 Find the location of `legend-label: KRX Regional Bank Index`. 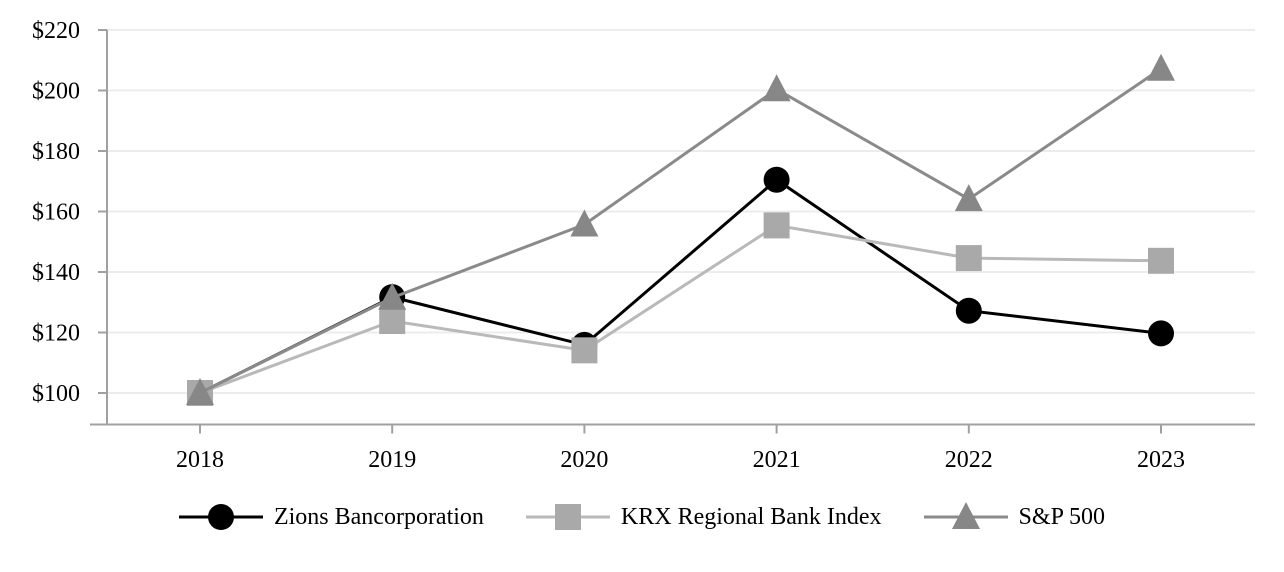

legend-label: KRX Regional Bank Index is located at coordinates (751, 517).